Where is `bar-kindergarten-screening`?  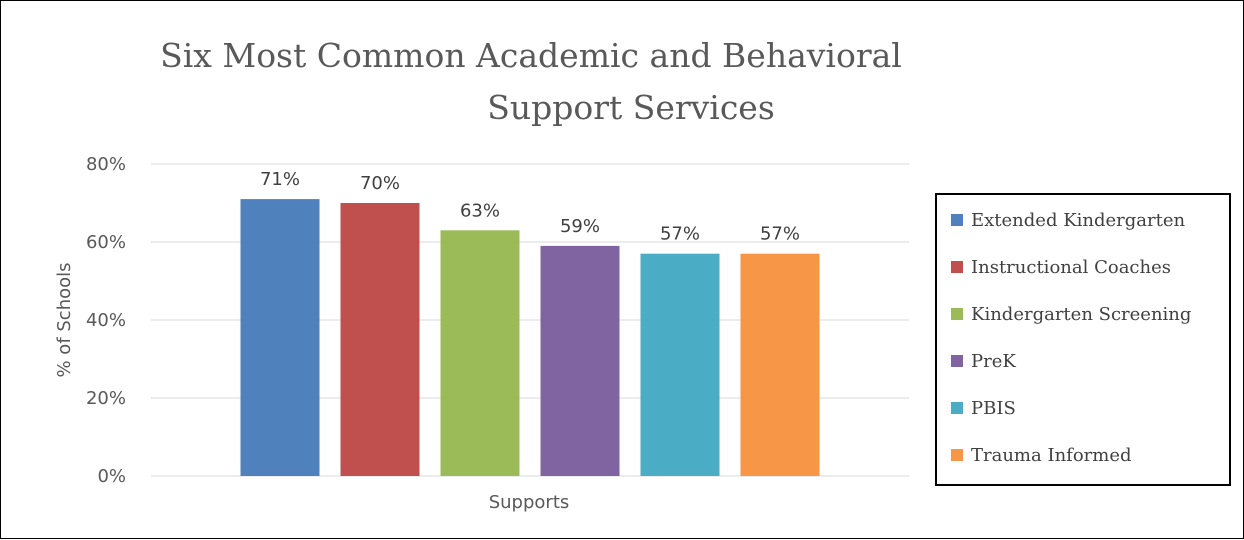 bar-kindergarten-screening is located at coordinates (480, 353).